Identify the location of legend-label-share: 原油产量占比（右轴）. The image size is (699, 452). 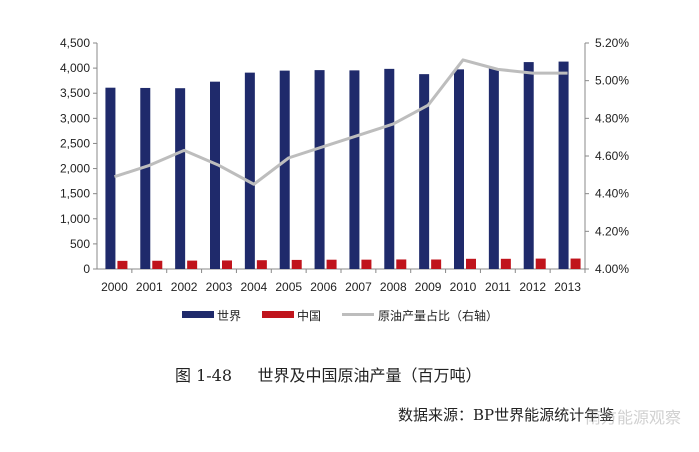
(438, 315).